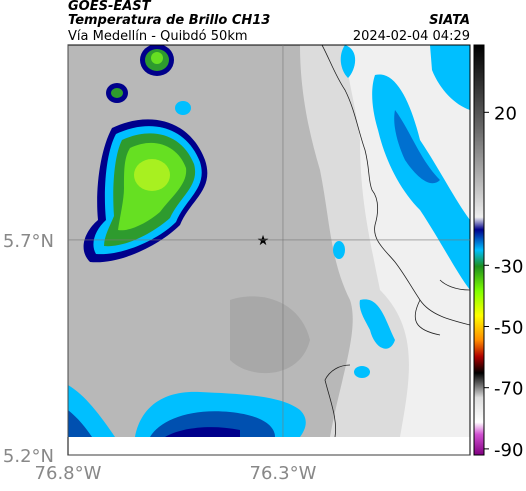  I want to click on x-tick-label: 76.8°W, so click(68, 473).